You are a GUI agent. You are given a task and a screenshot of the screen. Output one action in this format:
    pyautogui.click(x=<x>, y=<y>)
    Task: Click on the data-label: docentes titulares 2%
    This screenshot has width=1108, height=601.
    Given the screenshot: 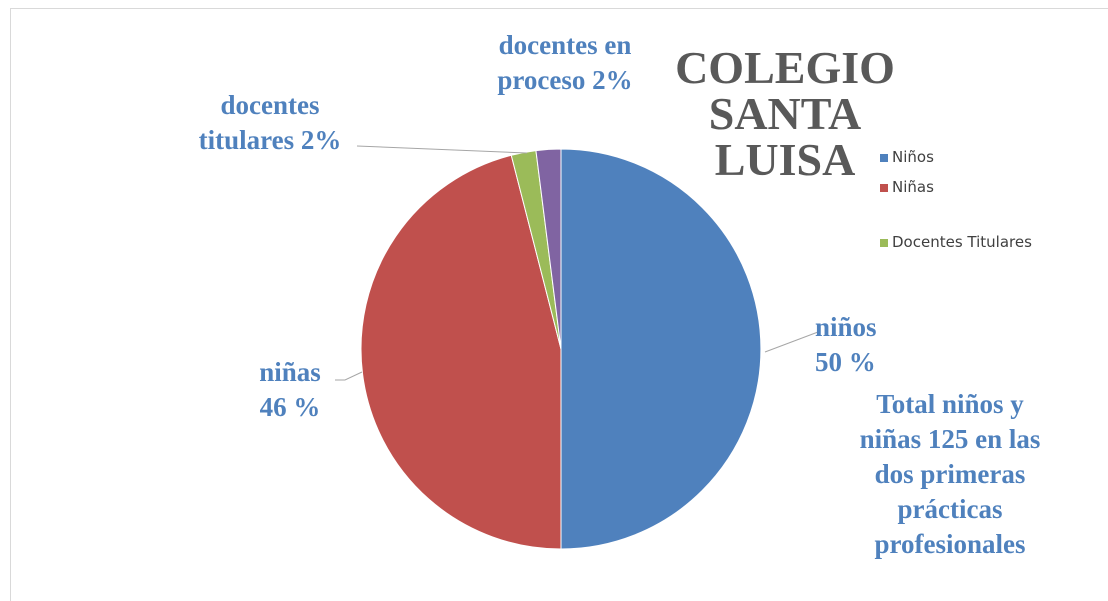 What is the action you would take?
    pyautogui.click(x=270, y=122)
    